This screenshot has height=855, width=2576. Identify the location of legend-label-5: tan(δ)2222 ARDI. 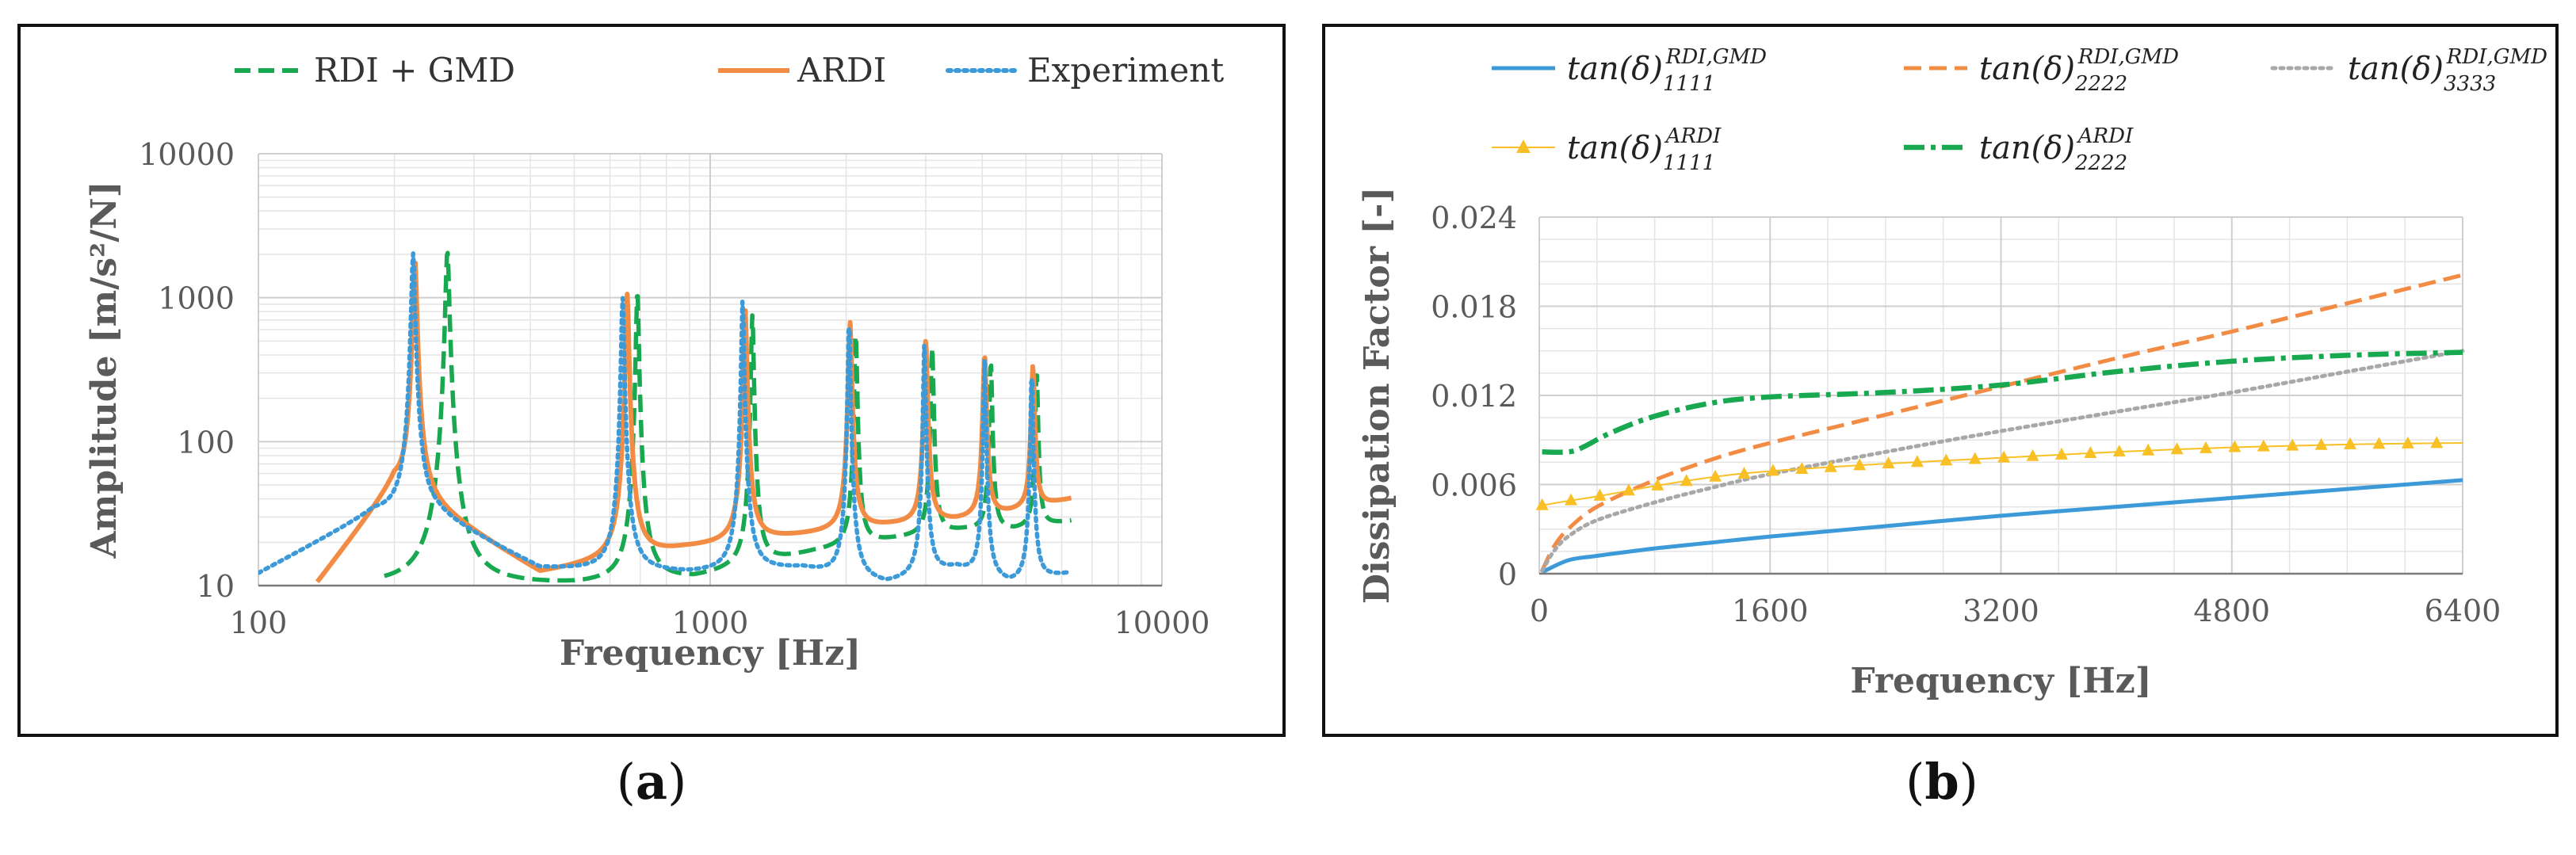
(2056, 149).